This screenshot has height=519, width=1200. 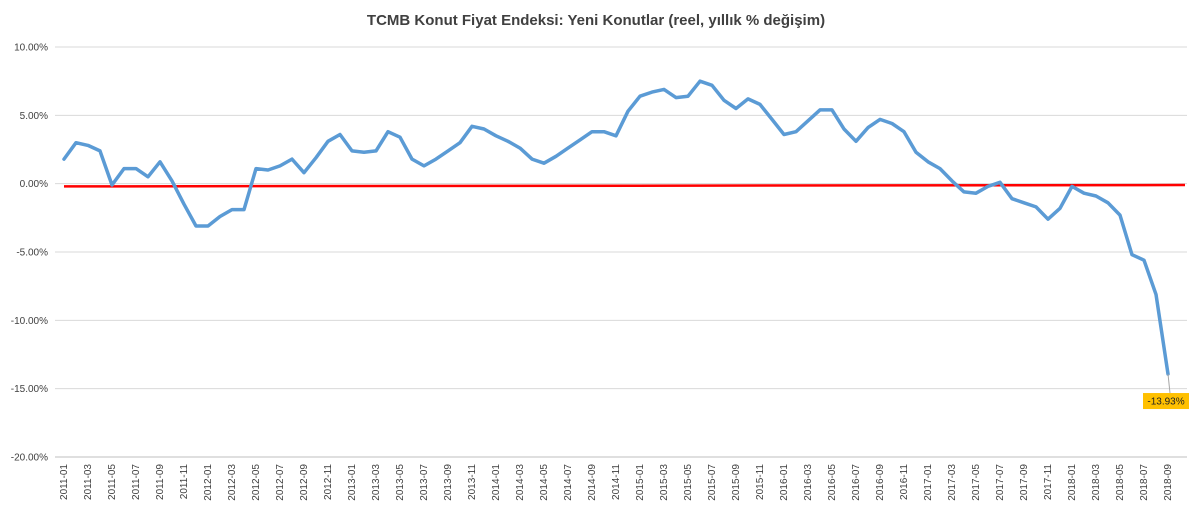 What do you see at coordinates (29, 321) in the screenshot?
I see `y-tick-label: -10.00%` at bounding box center [29, 321].